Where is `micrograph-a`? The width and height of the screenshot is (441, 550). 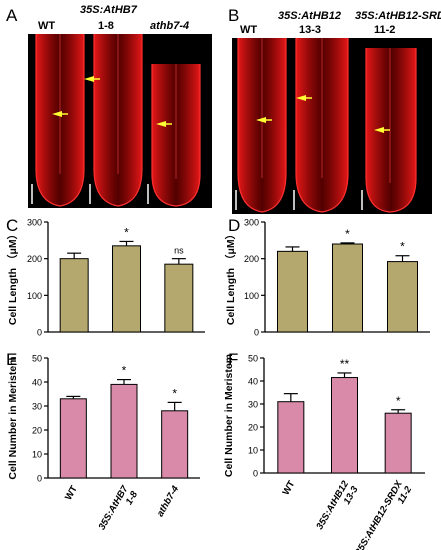
micrograph-a is located at coordinates (120, 121).